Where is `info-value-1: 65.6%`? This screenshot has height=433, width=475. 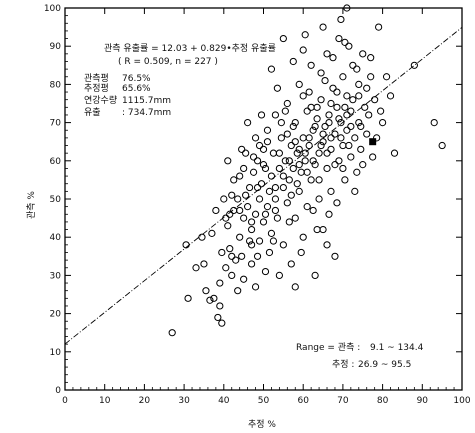
info-value-1: 65.6% is located at coordinates (136, 89).